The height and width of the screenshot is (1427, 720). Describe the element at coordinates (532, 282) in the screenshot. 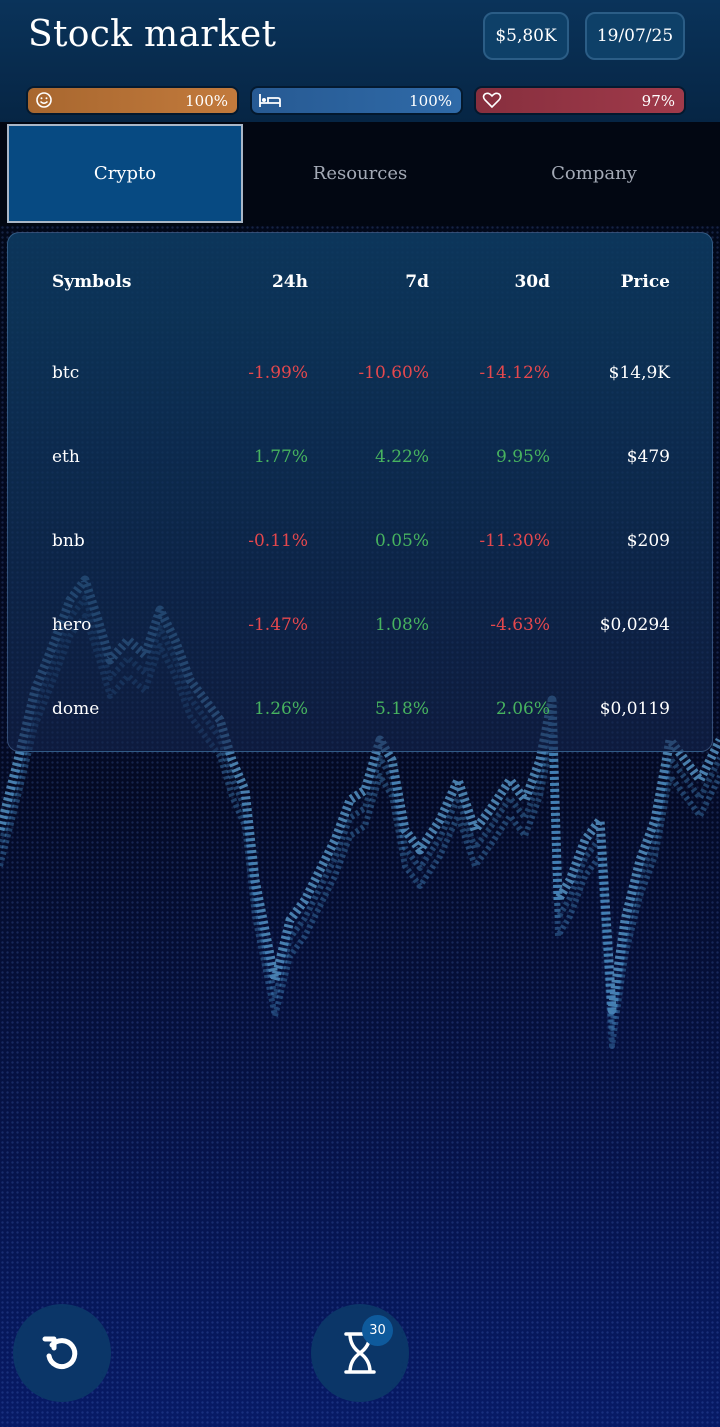

I see `column-header-30d: 30d` at that location.